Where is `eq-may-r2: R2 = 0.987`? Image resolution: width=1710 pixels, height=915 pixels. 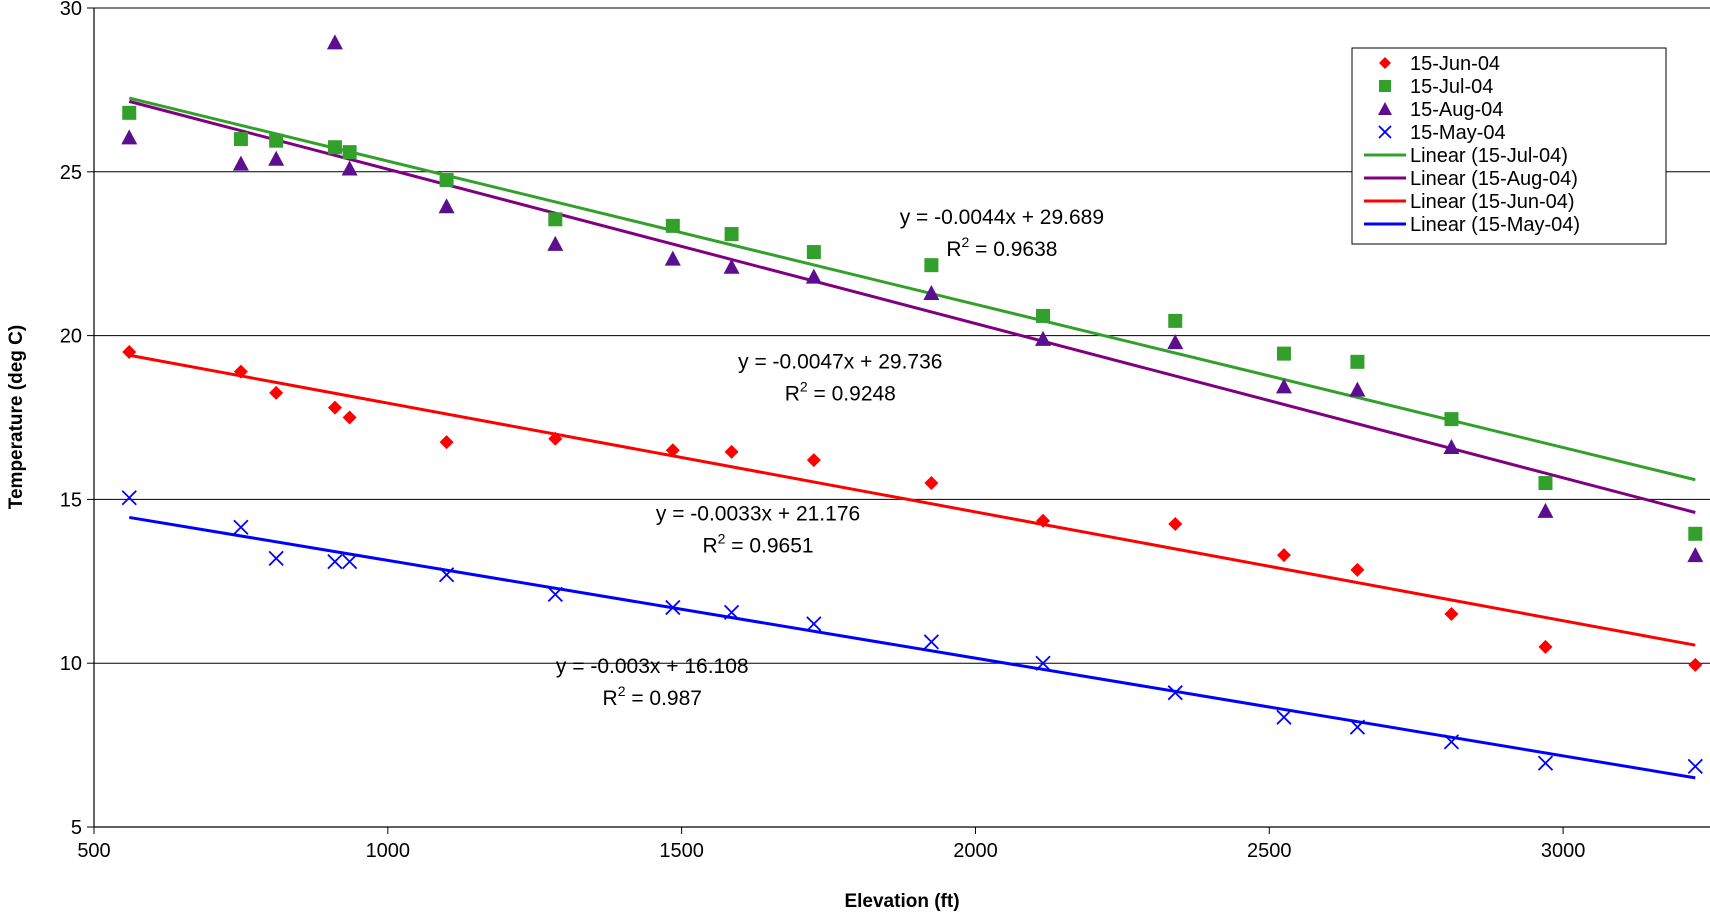
eq-may-r2: R2 = 0.987 is located at coordinates (652, 696).